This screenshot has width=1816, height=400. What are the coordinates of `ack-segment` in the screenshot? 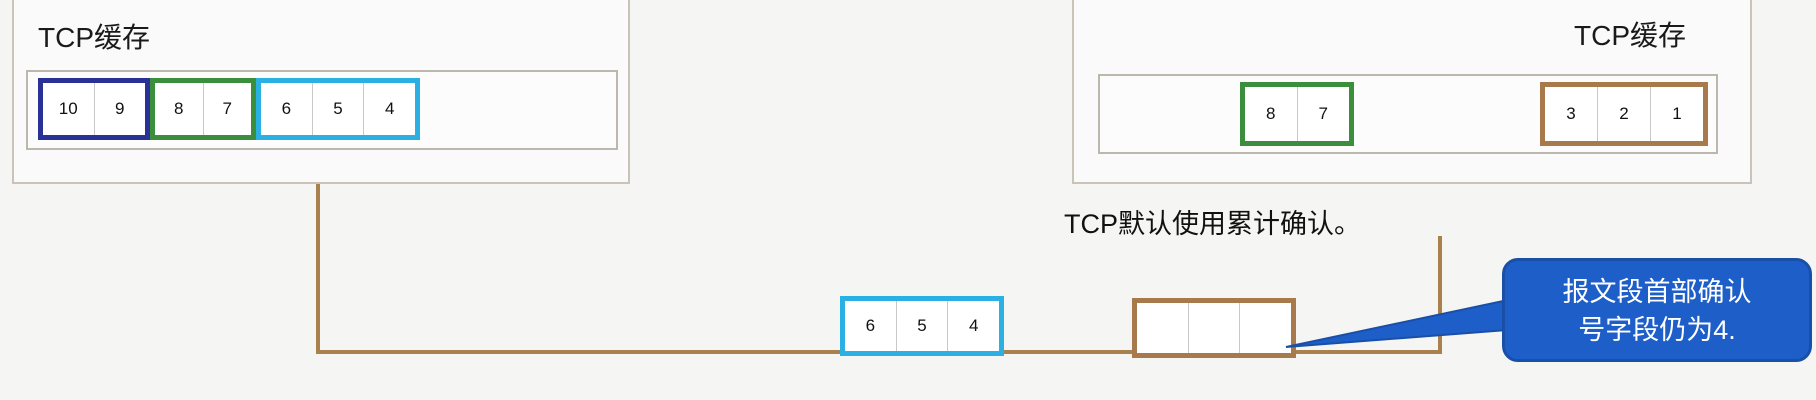 It's located at (1214, 328).